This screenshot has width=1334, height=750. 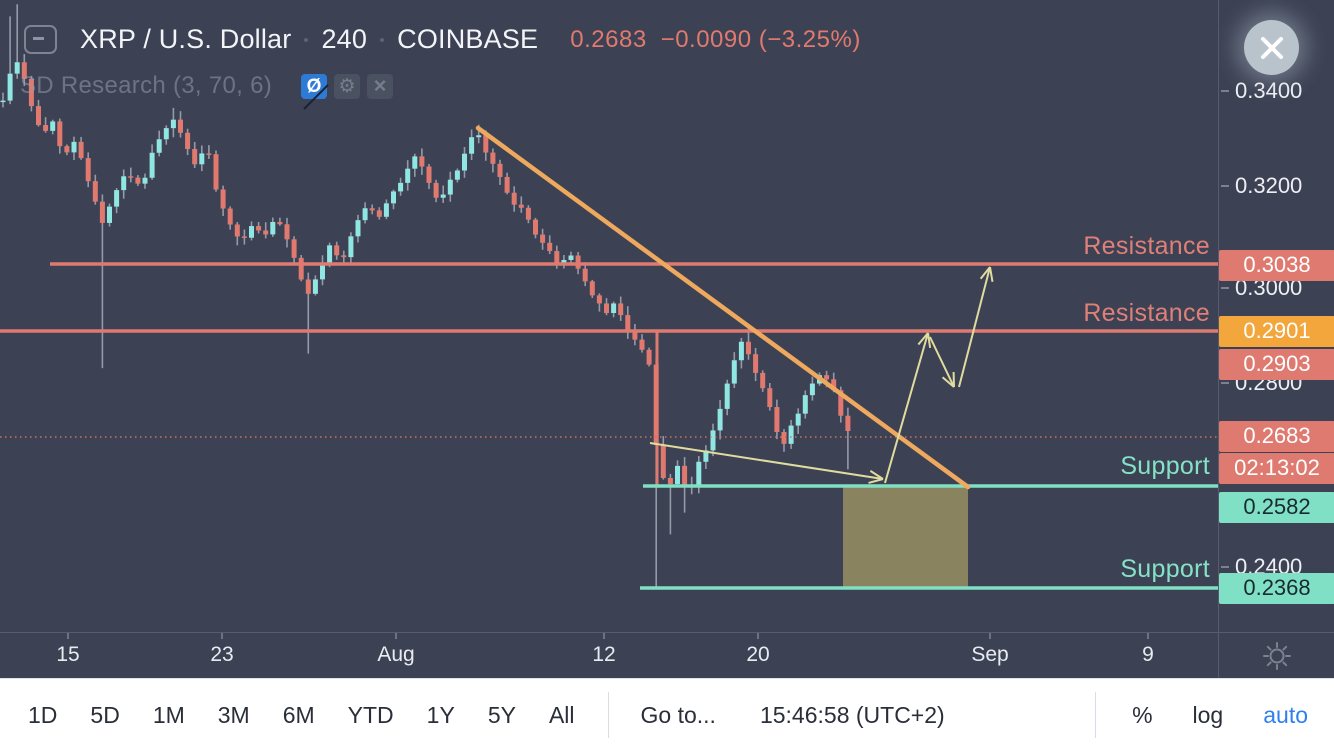 I want to click on close-icon, so click(x=1271, y=47).